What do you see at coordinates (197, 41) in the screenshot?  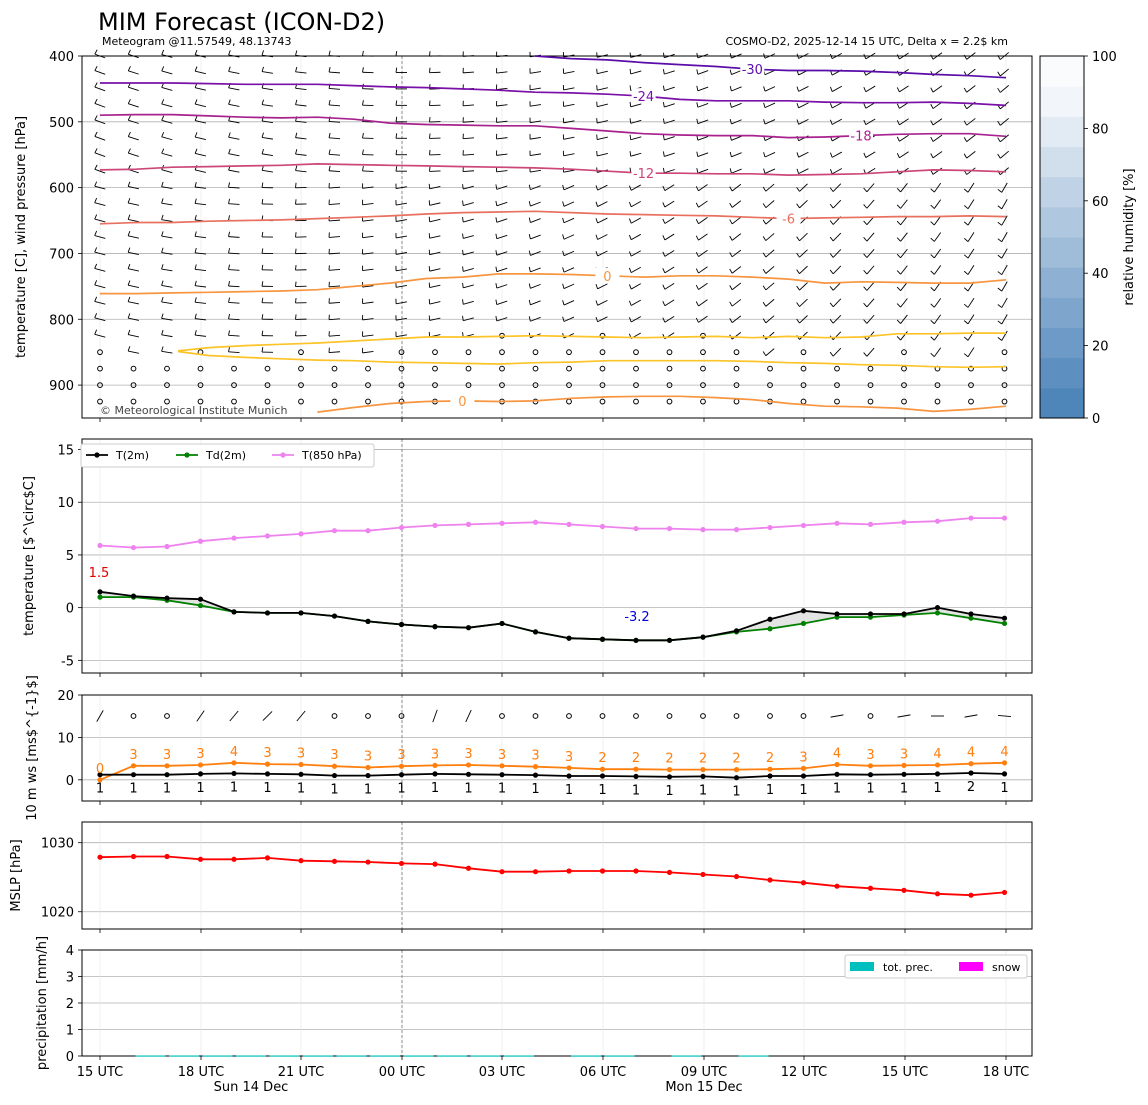 I see `chart-subtitle-left: Meteogram @11.57549, 48.13743` at bounding box center [197, 41].